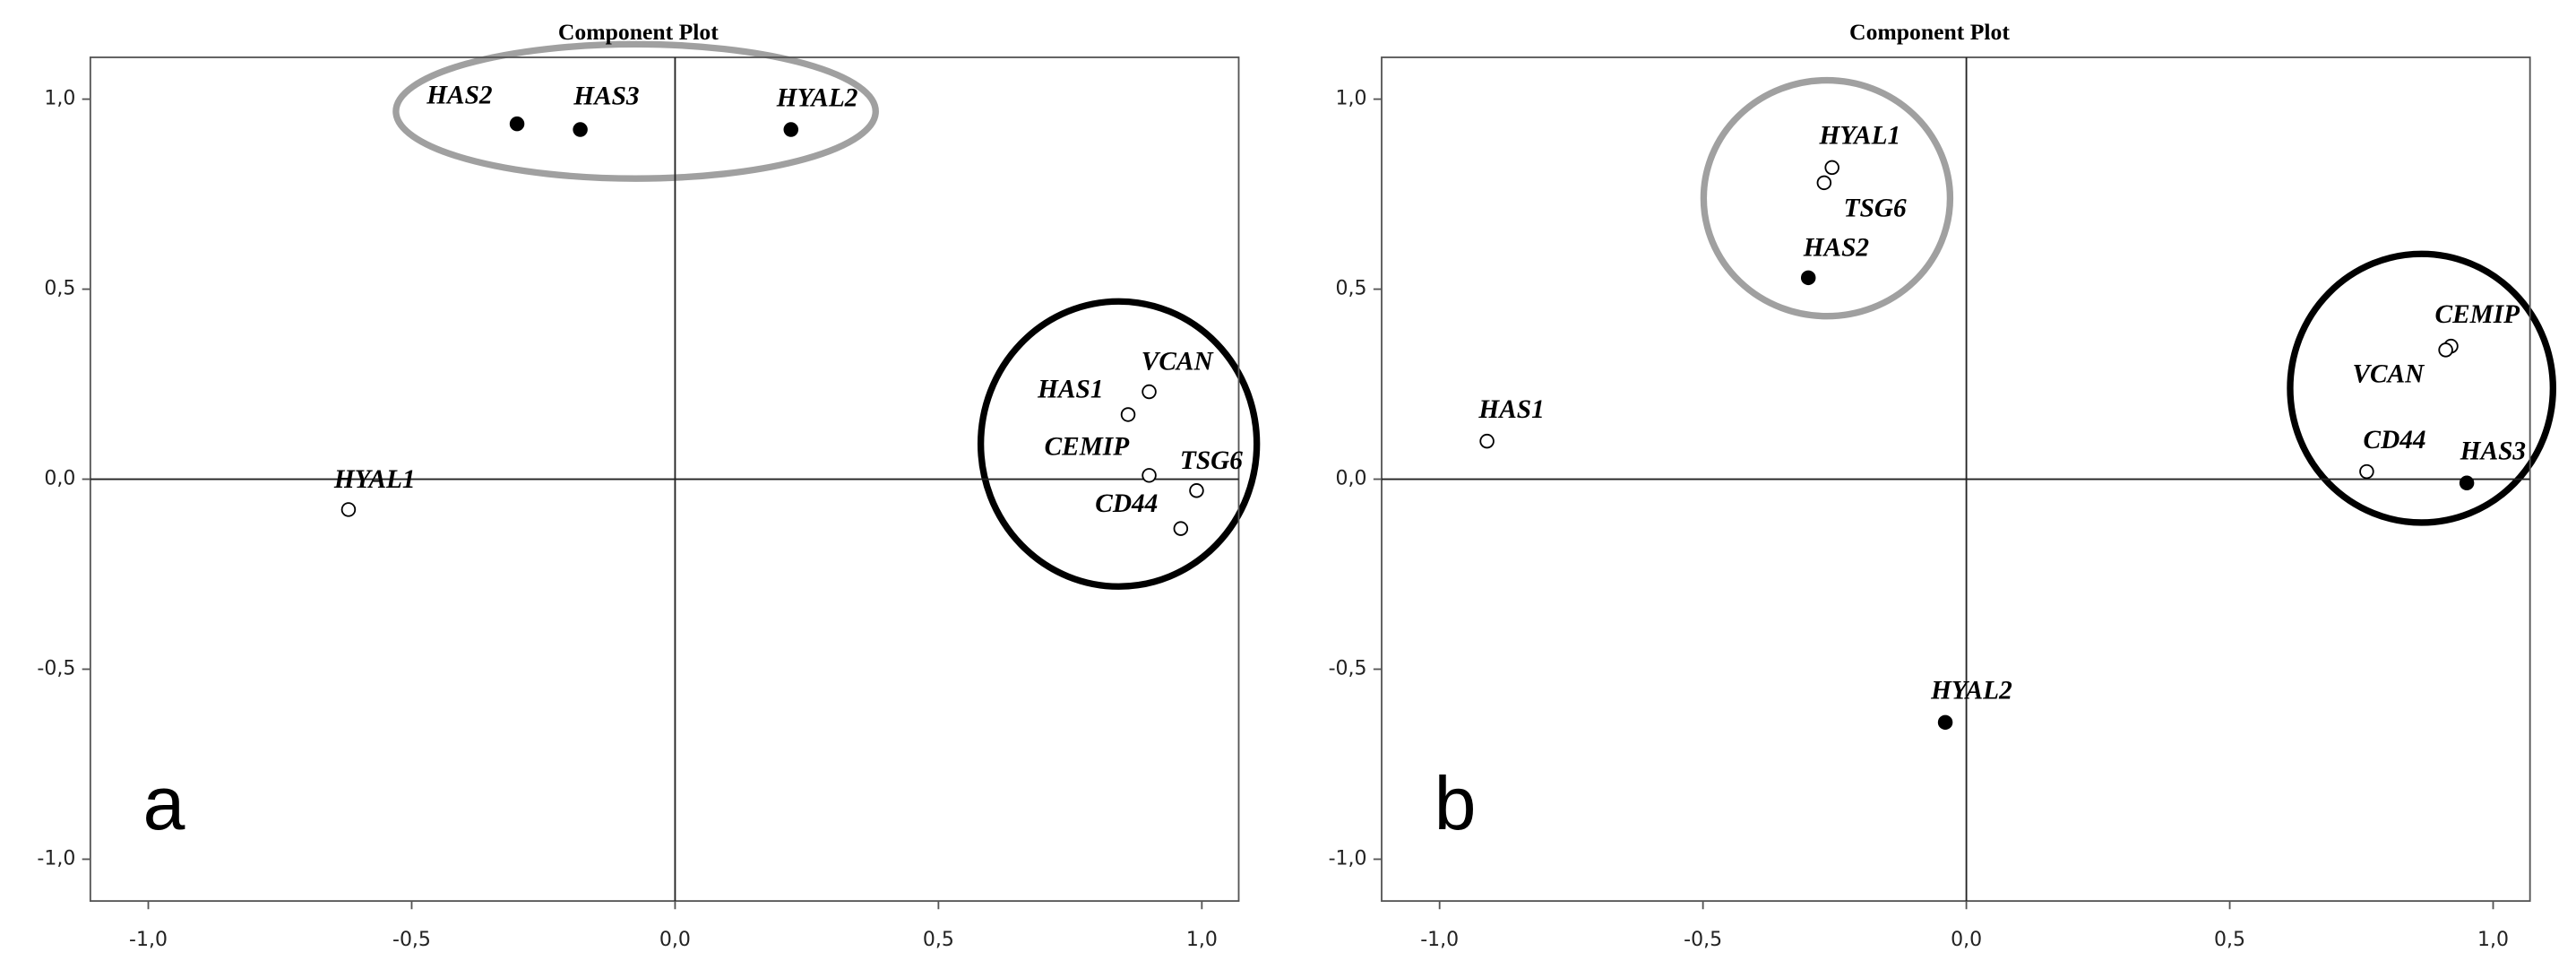  What do you see at coordinates (1455, 803) in the screenshot?
I see `panel-label: b` at bounding box center [1455, 803].